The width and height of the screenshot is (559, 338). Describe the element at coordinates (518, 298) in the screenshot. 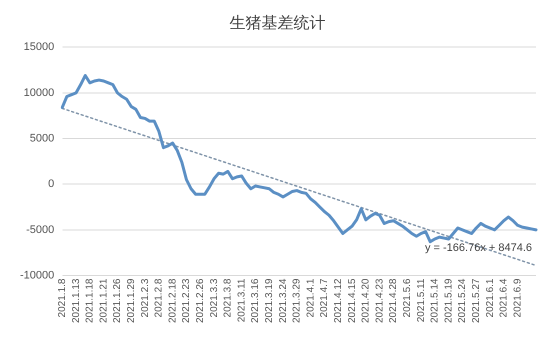

I see `x-tick-label: 2021.6.9` at that location.